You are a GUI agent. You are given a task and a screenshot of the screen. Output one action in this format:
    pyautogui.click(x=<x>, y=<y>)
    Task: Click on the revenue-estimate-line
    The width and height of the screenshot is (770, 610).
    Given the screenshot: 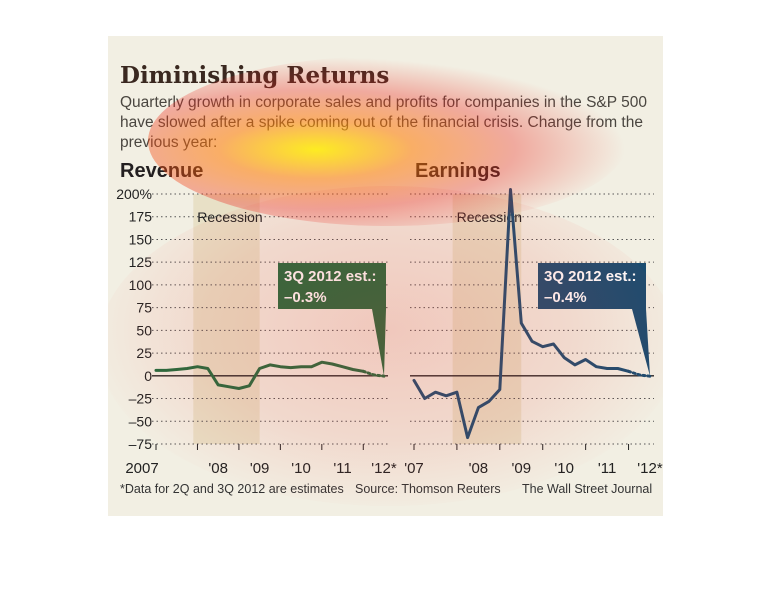 What is the action you would take?
    pyautogui.click(x=373, y=373)
    